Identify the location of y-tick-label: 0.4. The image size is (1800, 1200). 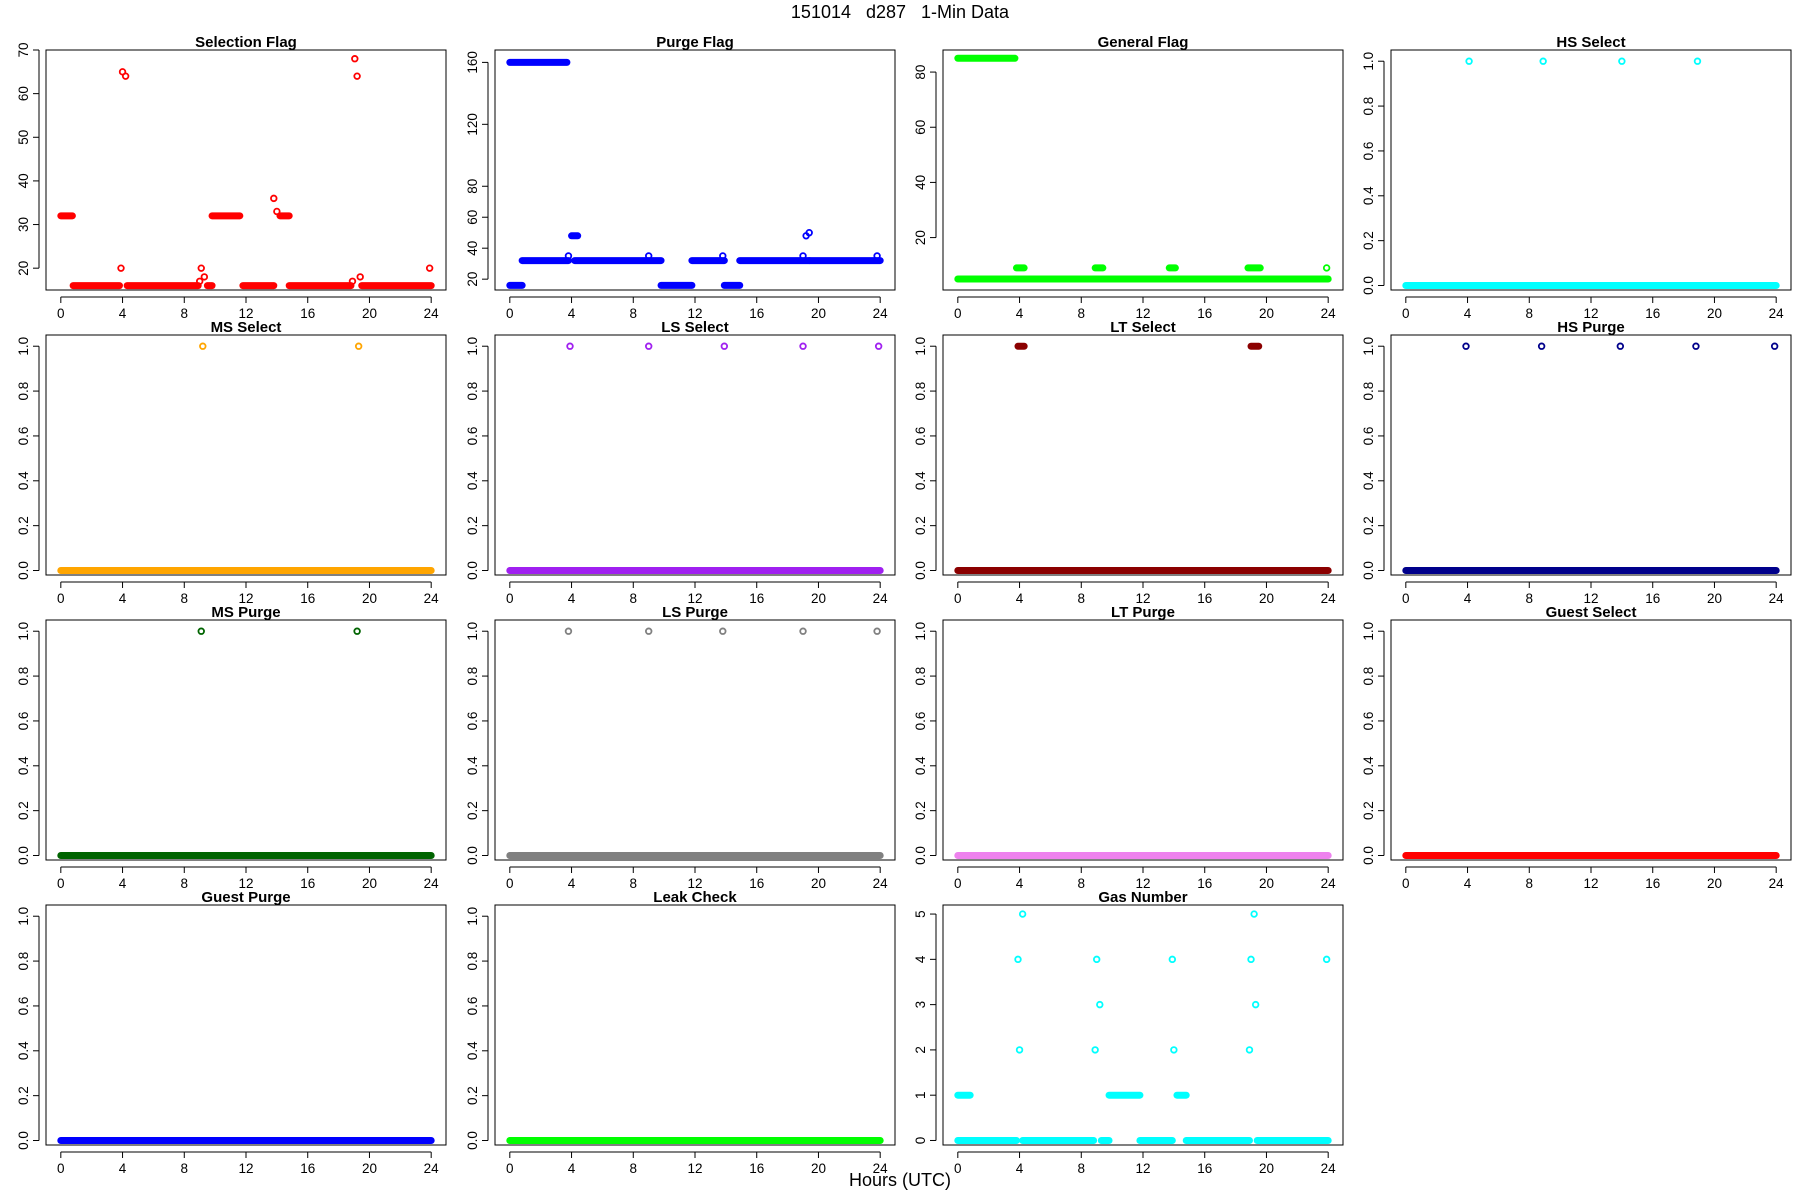
(1368, 195).